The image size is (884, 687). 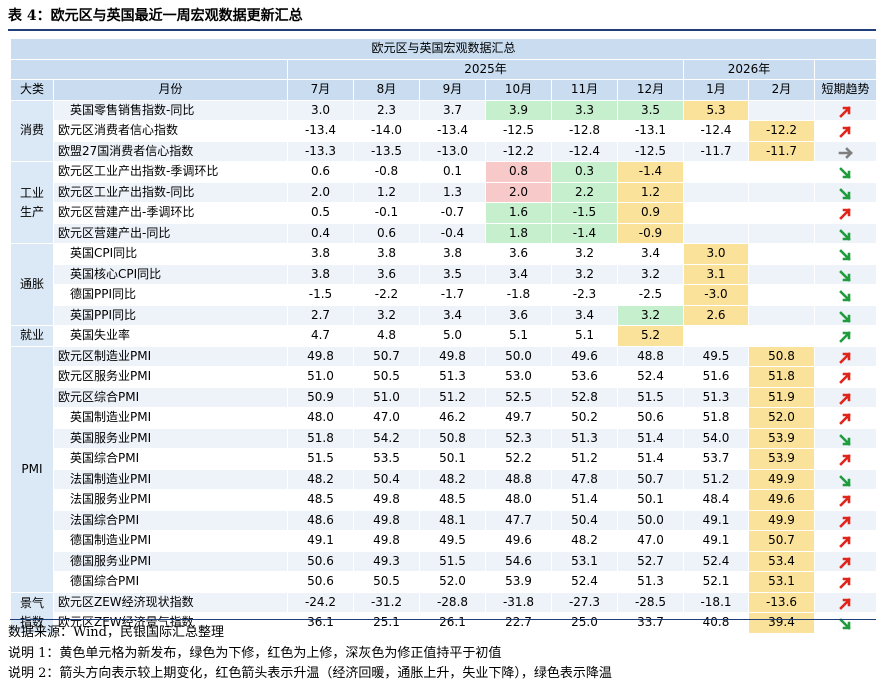 I want to click on value-cell: 5.1, so click(x=518, y=336).